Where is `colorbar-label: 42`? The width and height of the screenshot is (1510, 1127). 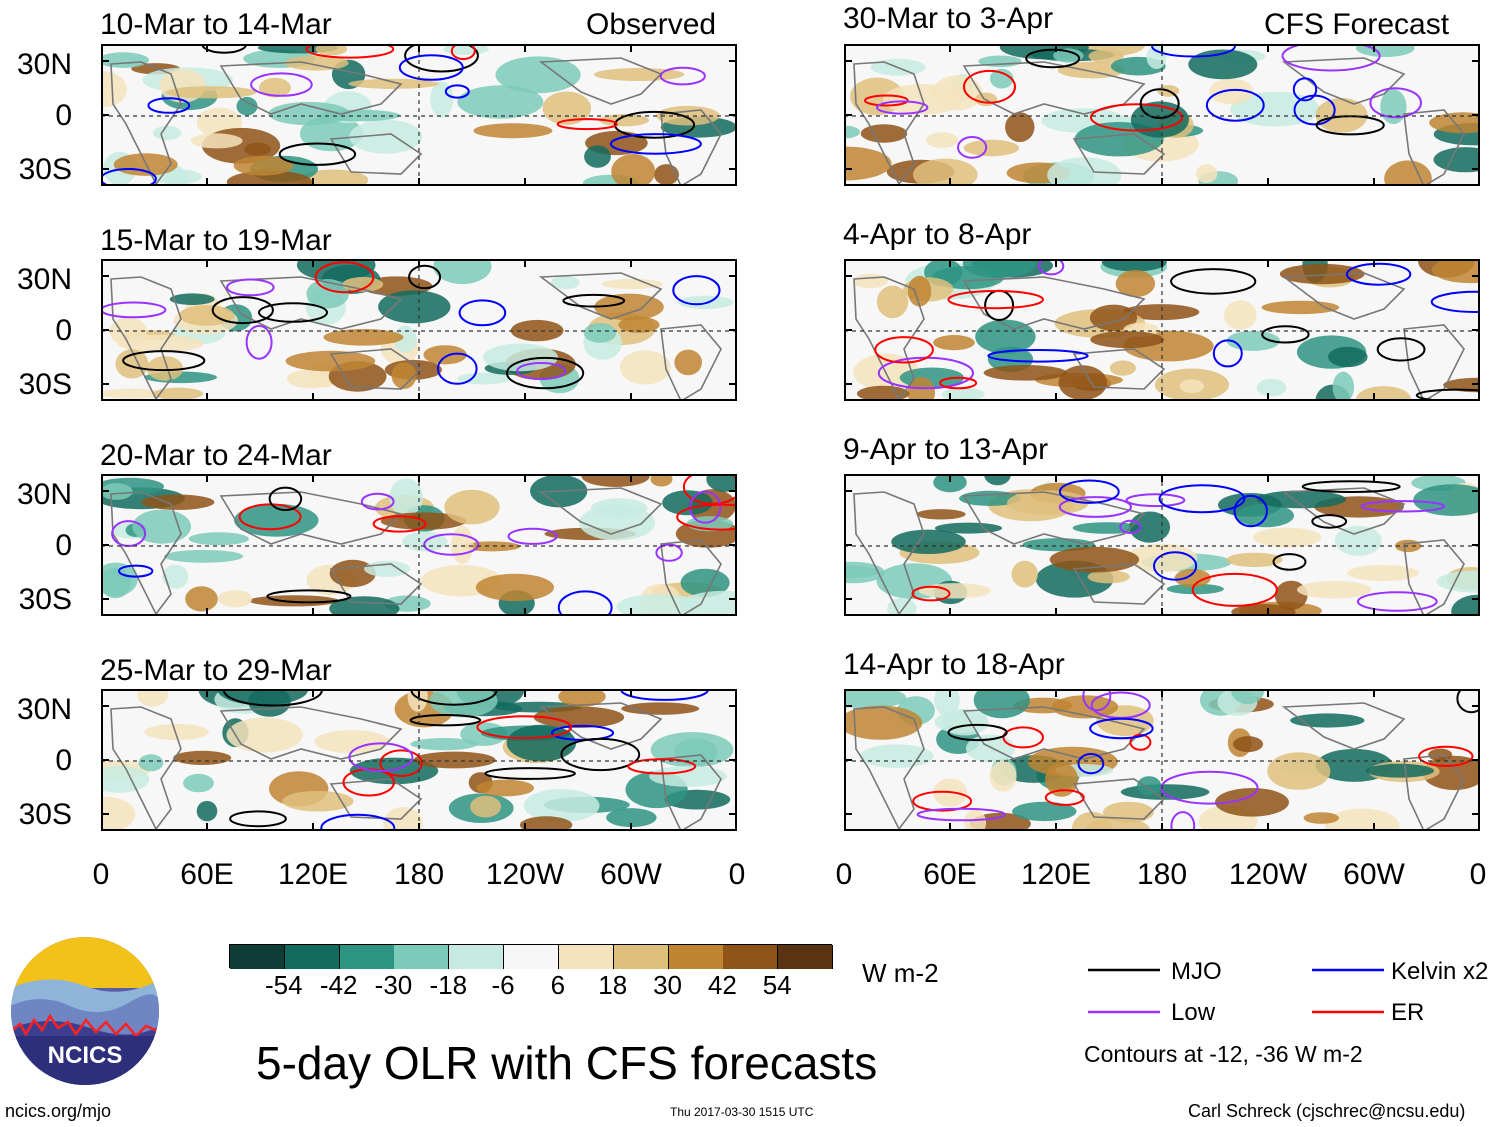
colorbar-label: 42 is located at coordinates (722, 985).